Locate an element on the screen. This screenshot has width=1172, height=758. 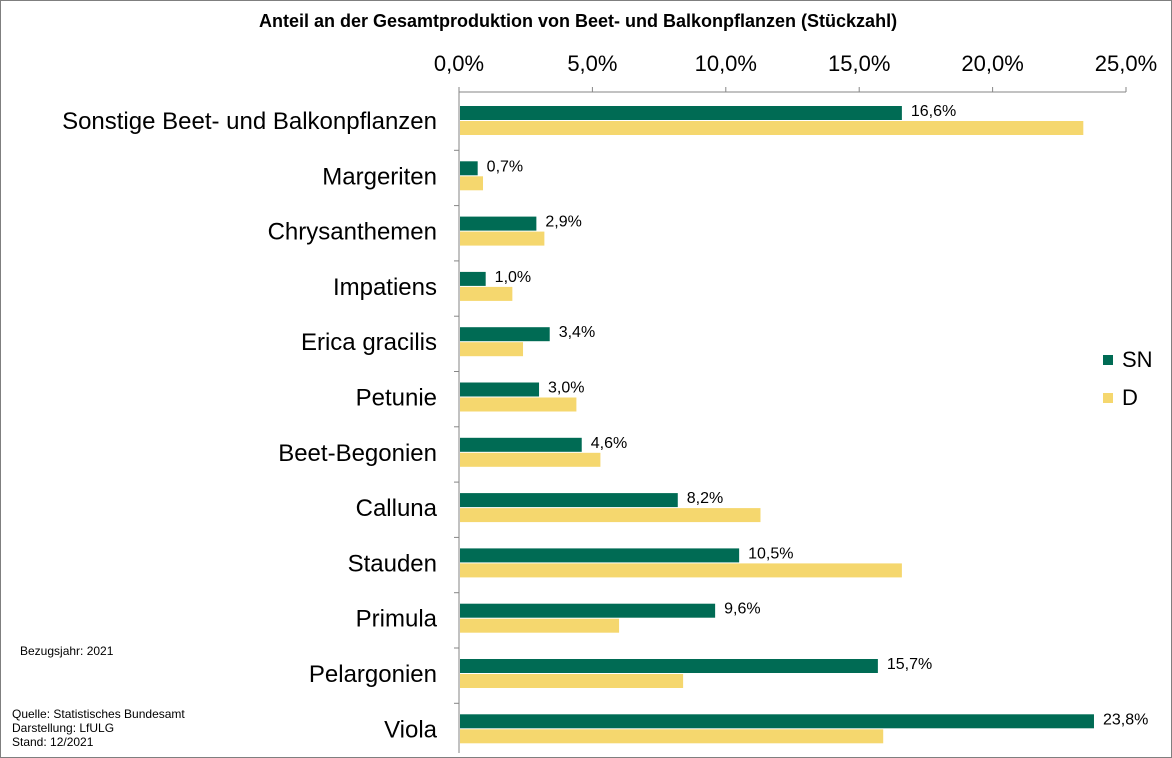
x-tick-label: 10,0% is located at coordinates (726, 63).